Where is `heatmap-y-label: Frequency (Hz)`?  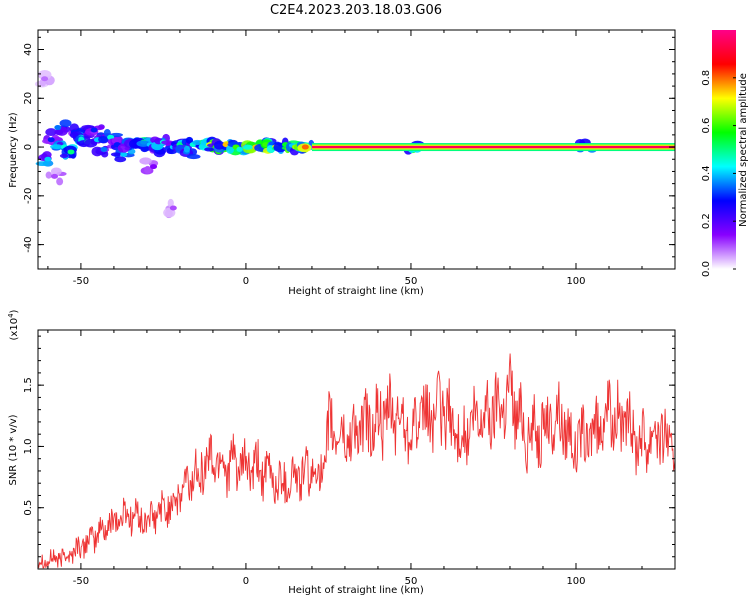
heatmap-y-label: Frequency (Hz) is located at coordinates (13, 150).